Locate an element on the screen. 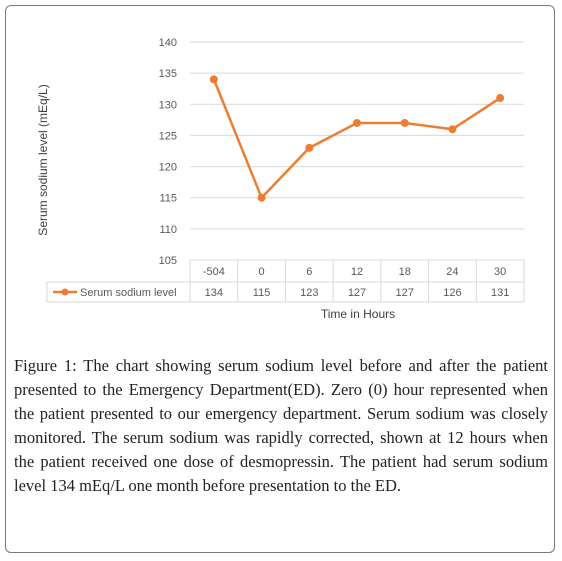  series-layer is located at coordinates (357, 138).